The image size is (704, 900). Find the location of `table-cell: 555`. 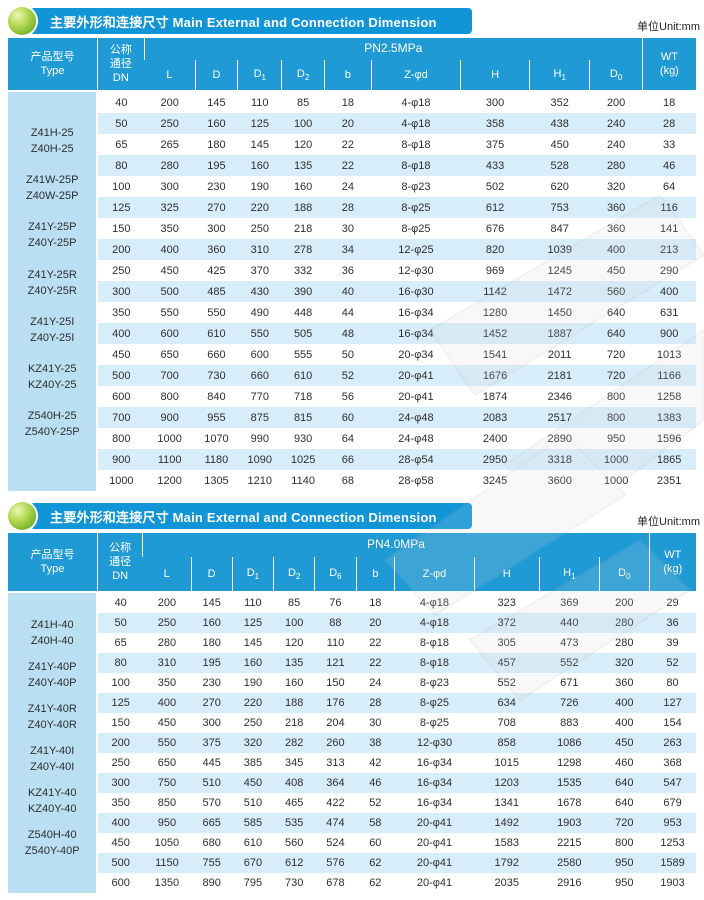

table-cell: 555 is located at coordinates (303, 354).